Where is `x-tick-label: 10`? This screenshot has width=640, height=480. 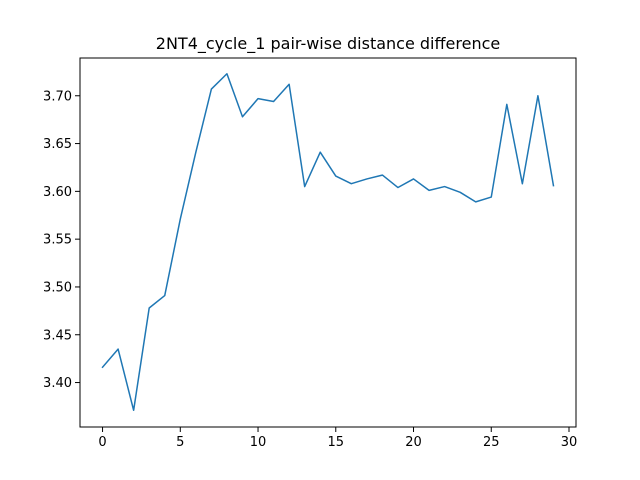 x-tick-label: 10 is located at coordinates (258, 442).